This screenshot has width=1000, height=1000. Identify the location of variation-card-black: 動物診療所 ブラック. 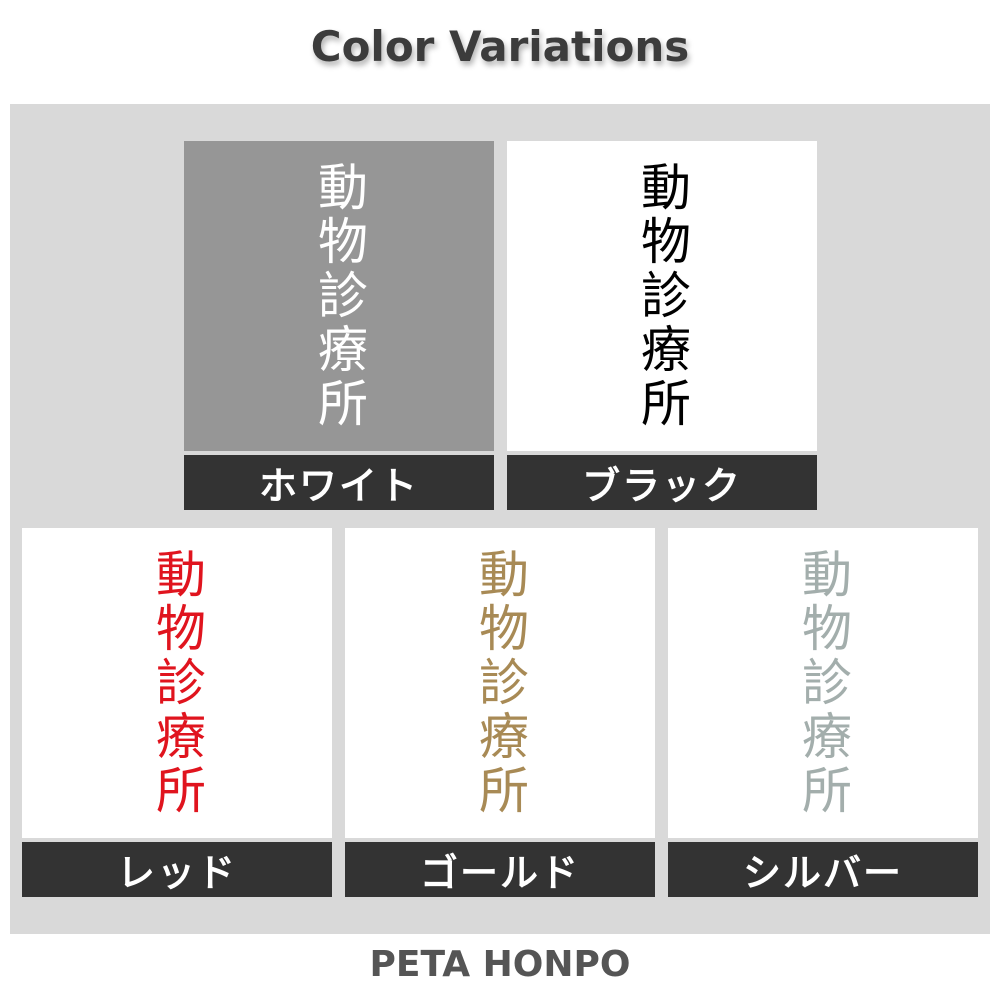
(662, 325).